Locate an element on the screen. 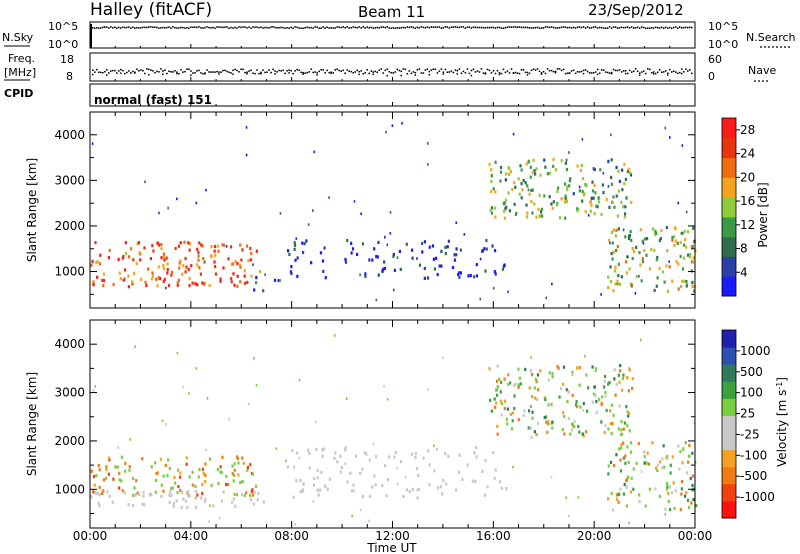  y-tick-label: 4000 is located at coordinates (69, 135).